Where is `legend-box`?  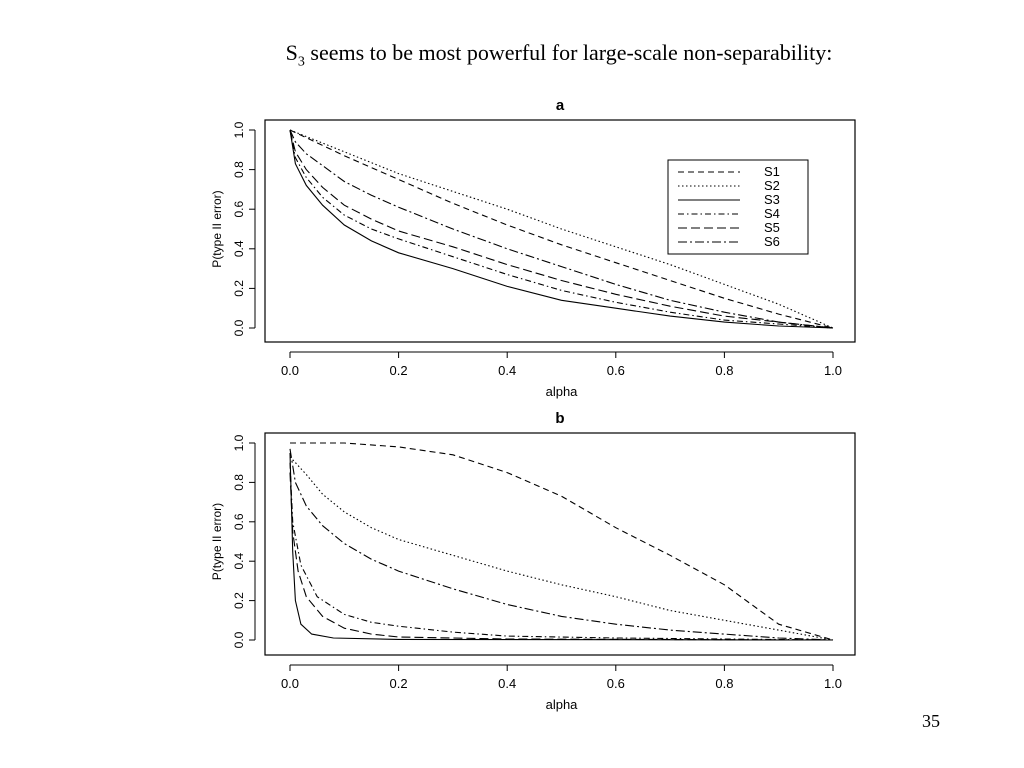 legend-box is located at coordinates (738, 207).